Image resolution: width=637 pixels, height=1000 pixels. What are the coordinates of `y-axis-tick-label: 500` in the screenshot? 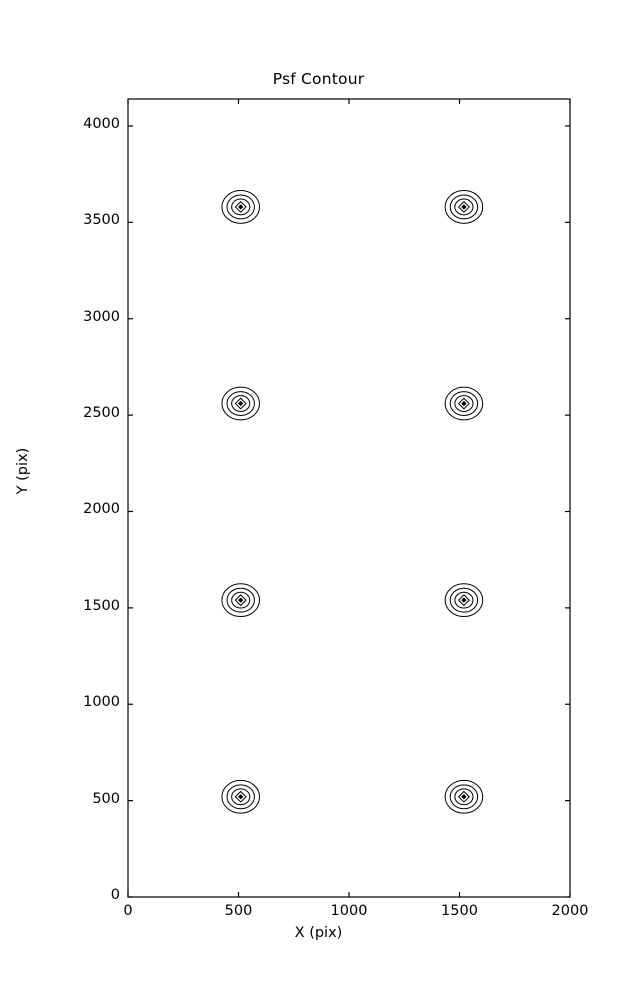 It's located at (106, 798).